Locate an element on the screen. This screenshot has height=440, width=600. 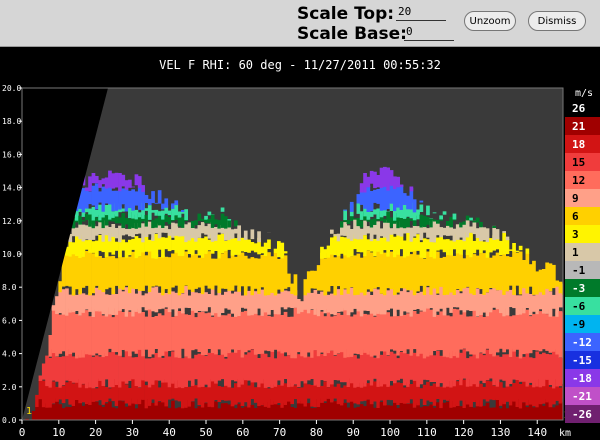
unzoom-button: Unzoom is located at coordinates (490, 21).